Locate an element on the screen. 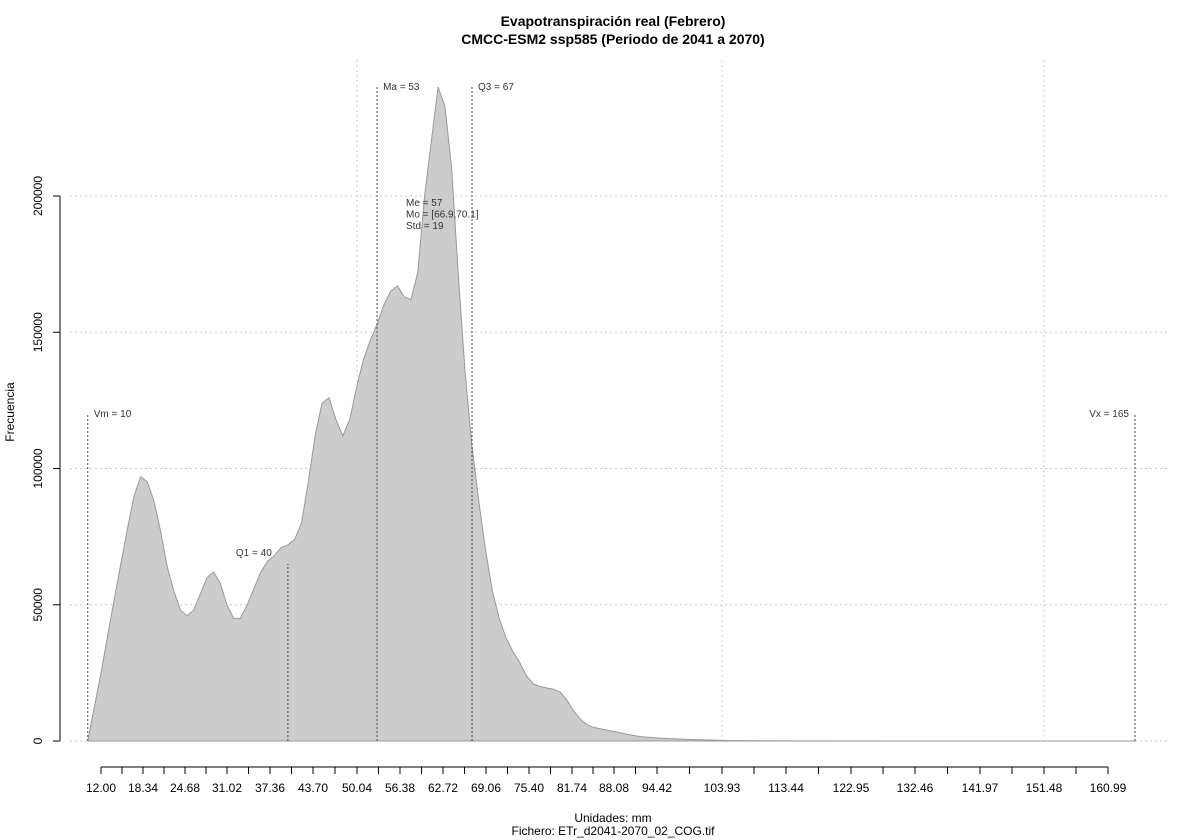 The height and width of the screenshot is (840, 1200). y-tick-label: 0 is located at coordinates (38, 740).